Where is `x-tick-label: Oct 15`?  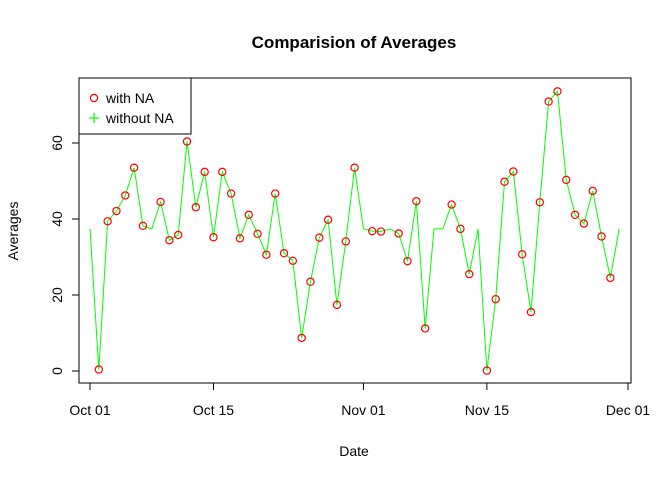
x-tick-label: Oct 15 is located at coordinates (213, 410).